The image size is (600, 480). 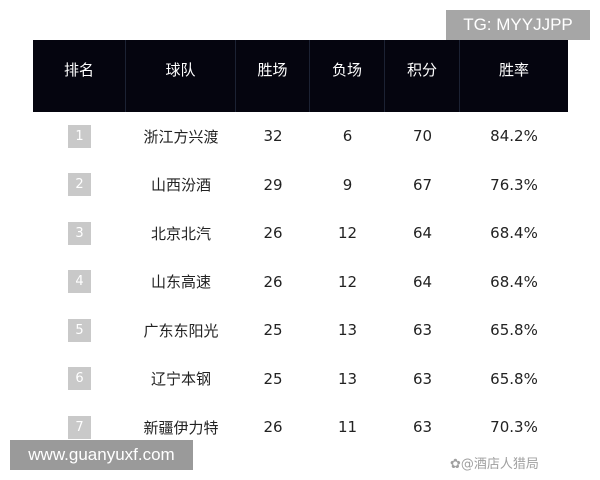 I want to click on header-team: 球队, so click(x=181, y=76).